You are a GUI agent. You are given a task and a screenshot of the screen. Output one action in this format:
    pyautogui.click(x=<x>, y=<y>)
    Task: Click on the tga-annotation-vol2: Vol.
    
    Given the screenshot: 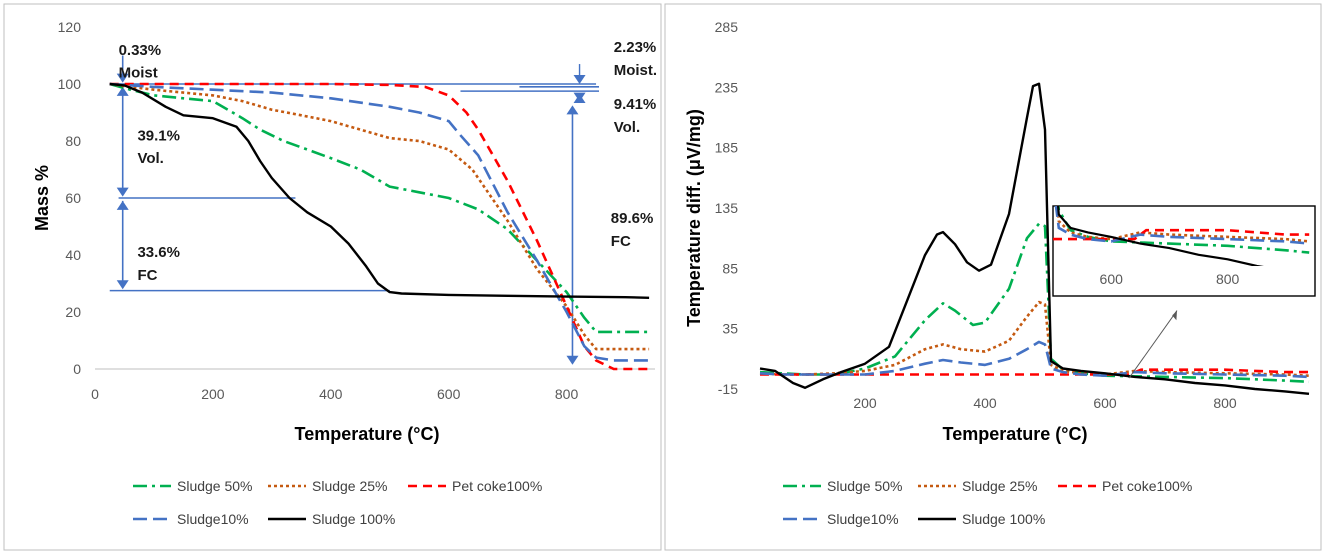 What is the action you would take?
    pyautogui.click(x=150, y=158)
    